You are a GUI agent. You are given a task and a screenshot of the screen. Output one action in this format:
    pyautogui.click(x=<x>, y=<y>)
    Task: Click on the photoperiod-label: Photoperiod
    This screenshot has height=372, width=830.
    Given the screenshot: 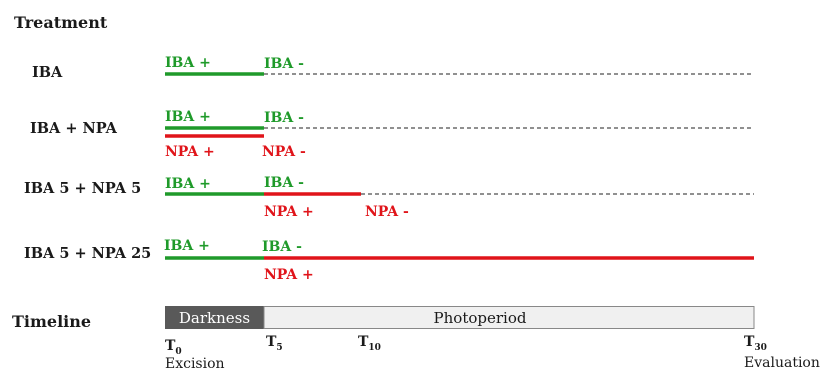 What is the action you would take?
    pyautogui.click(x=480, y=318)
    